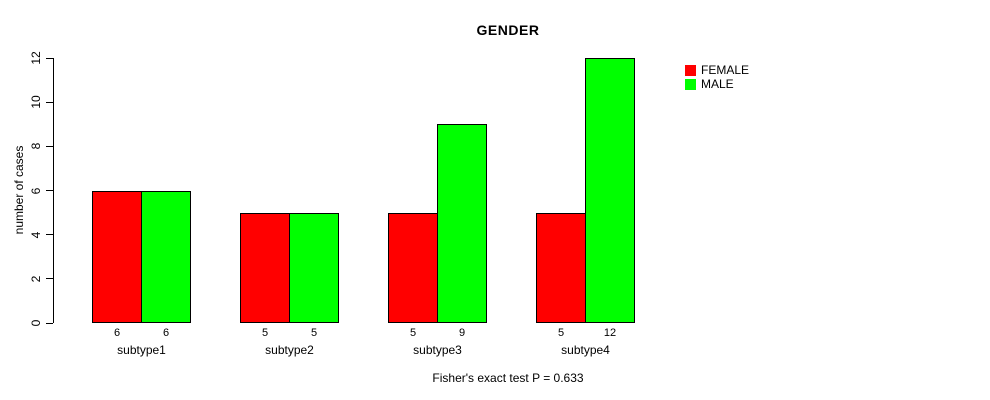  Describe the element at coordinates (610, 333) in the screenshot. I see `bar-value-label: 12` at that location.